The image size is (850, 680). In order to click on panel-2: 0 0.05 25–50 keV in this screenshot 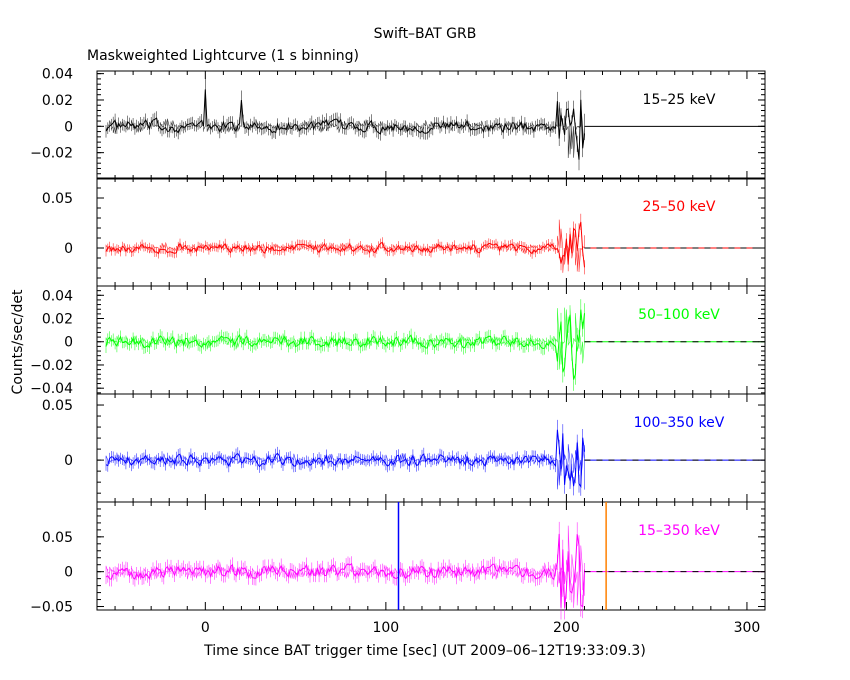, I will do `click(404, 232)`.